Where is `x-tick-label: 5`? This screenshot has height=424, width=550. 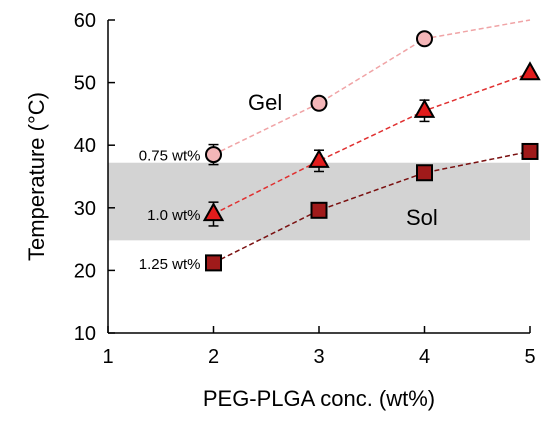
x-tick-label: 5 is located at coordinates (529, 357).